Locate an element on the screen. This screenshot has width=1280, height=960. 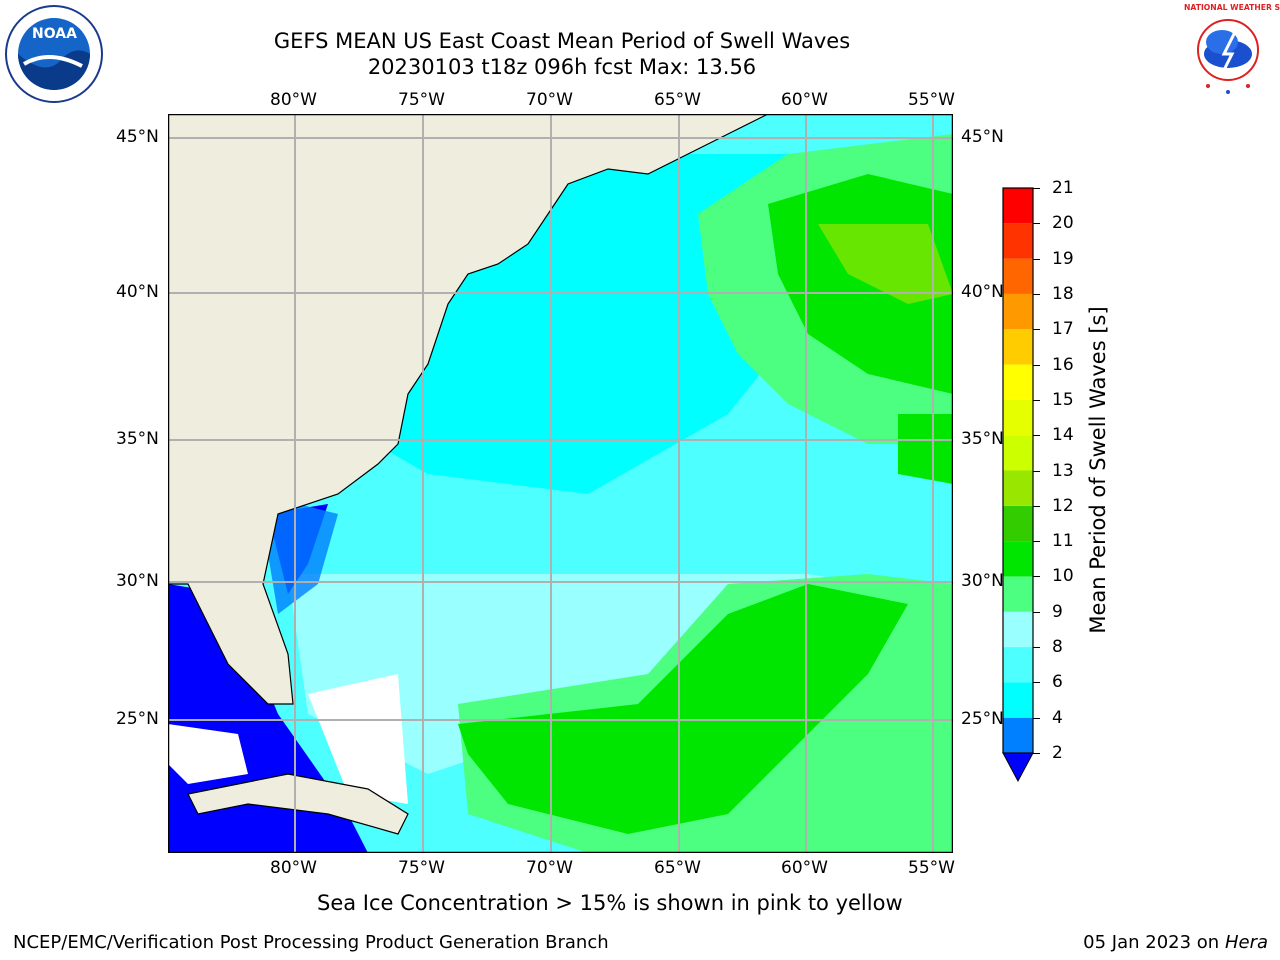
colorbar-tick-label: 17 is located at coordinates (1063, 329).